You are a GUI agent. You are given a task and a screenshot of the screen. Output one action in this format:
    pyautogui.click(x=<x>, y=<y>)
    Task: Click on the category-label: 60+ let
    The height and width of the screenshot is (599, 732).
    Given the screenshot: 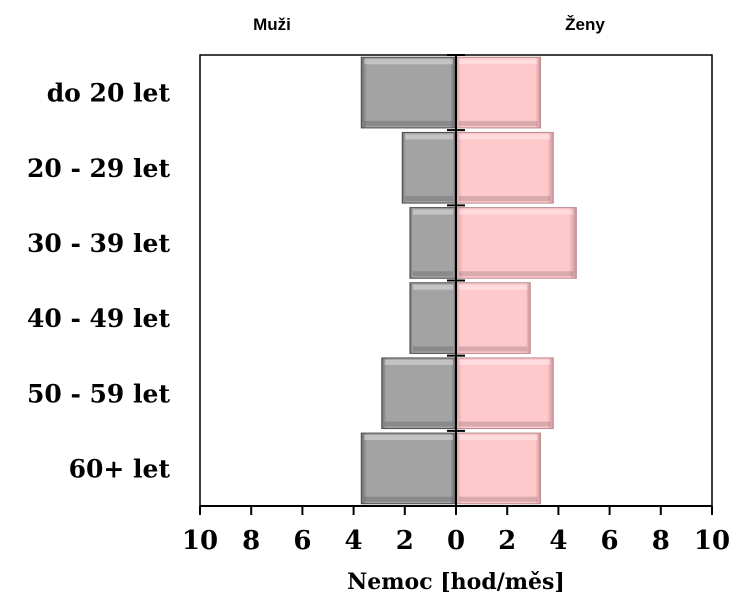 What is the action you would take?
    pyautogui.click(x=120, y=468)
    